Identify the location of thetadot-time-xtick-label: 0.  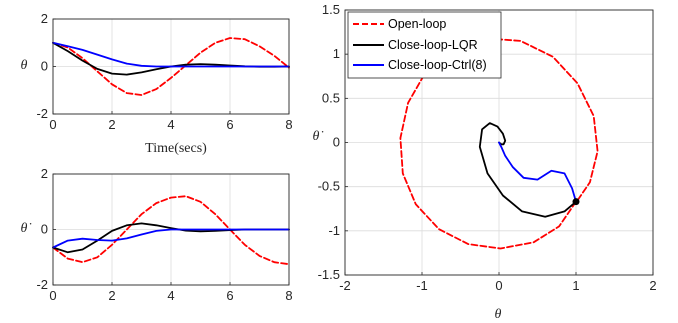
(52, 295).